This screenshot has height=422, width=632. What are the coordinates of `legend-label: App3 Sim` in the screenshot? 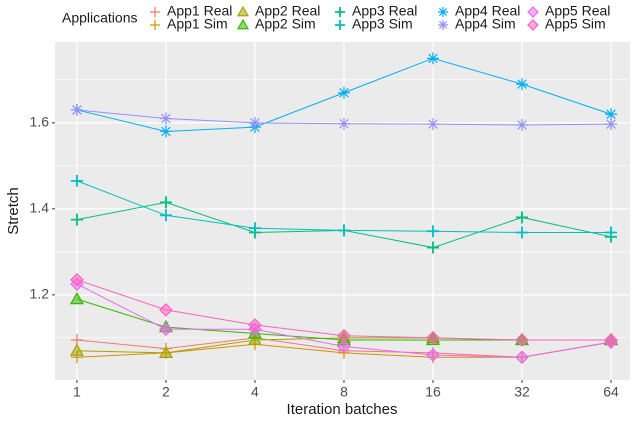 It's located at (382, 24).